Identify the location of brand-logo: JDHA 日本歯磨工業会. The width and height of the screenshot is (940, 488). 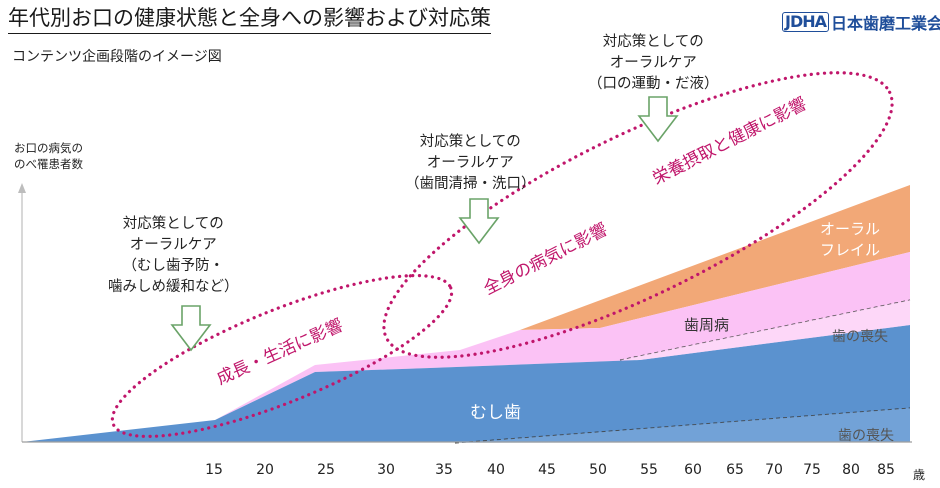
(861, 22).